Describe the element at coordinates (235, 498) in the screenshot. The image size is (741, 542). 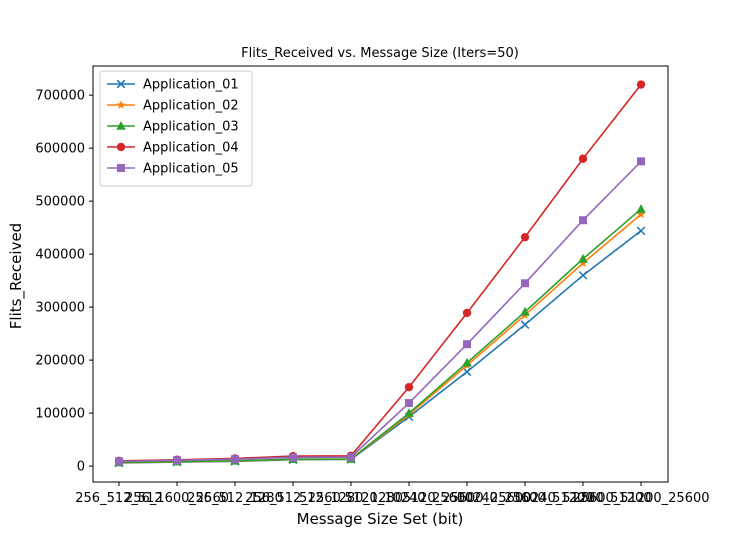
I see `x-tick-label: 256_512_1280` at that location.